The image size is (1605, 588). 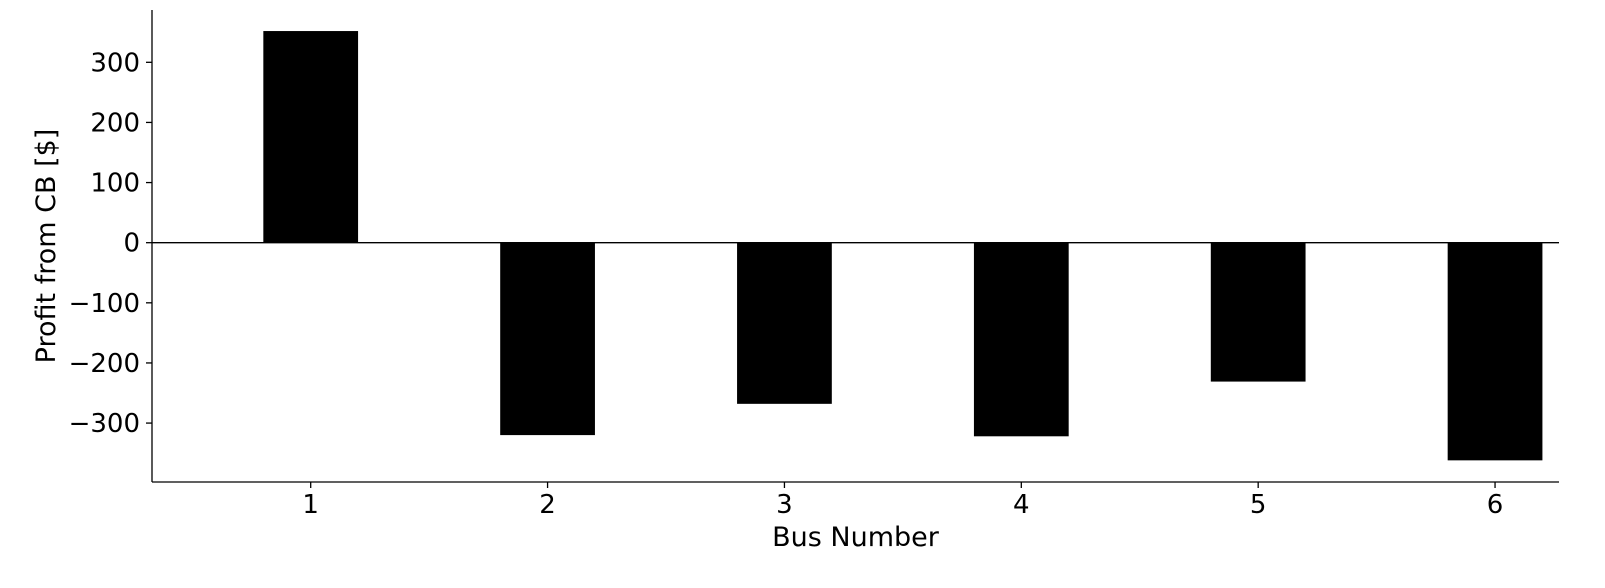 What do you see at coordinates (115, 123) in the screenshot?
I see `y-tick-label: 200` at bounding box center [115, 123].